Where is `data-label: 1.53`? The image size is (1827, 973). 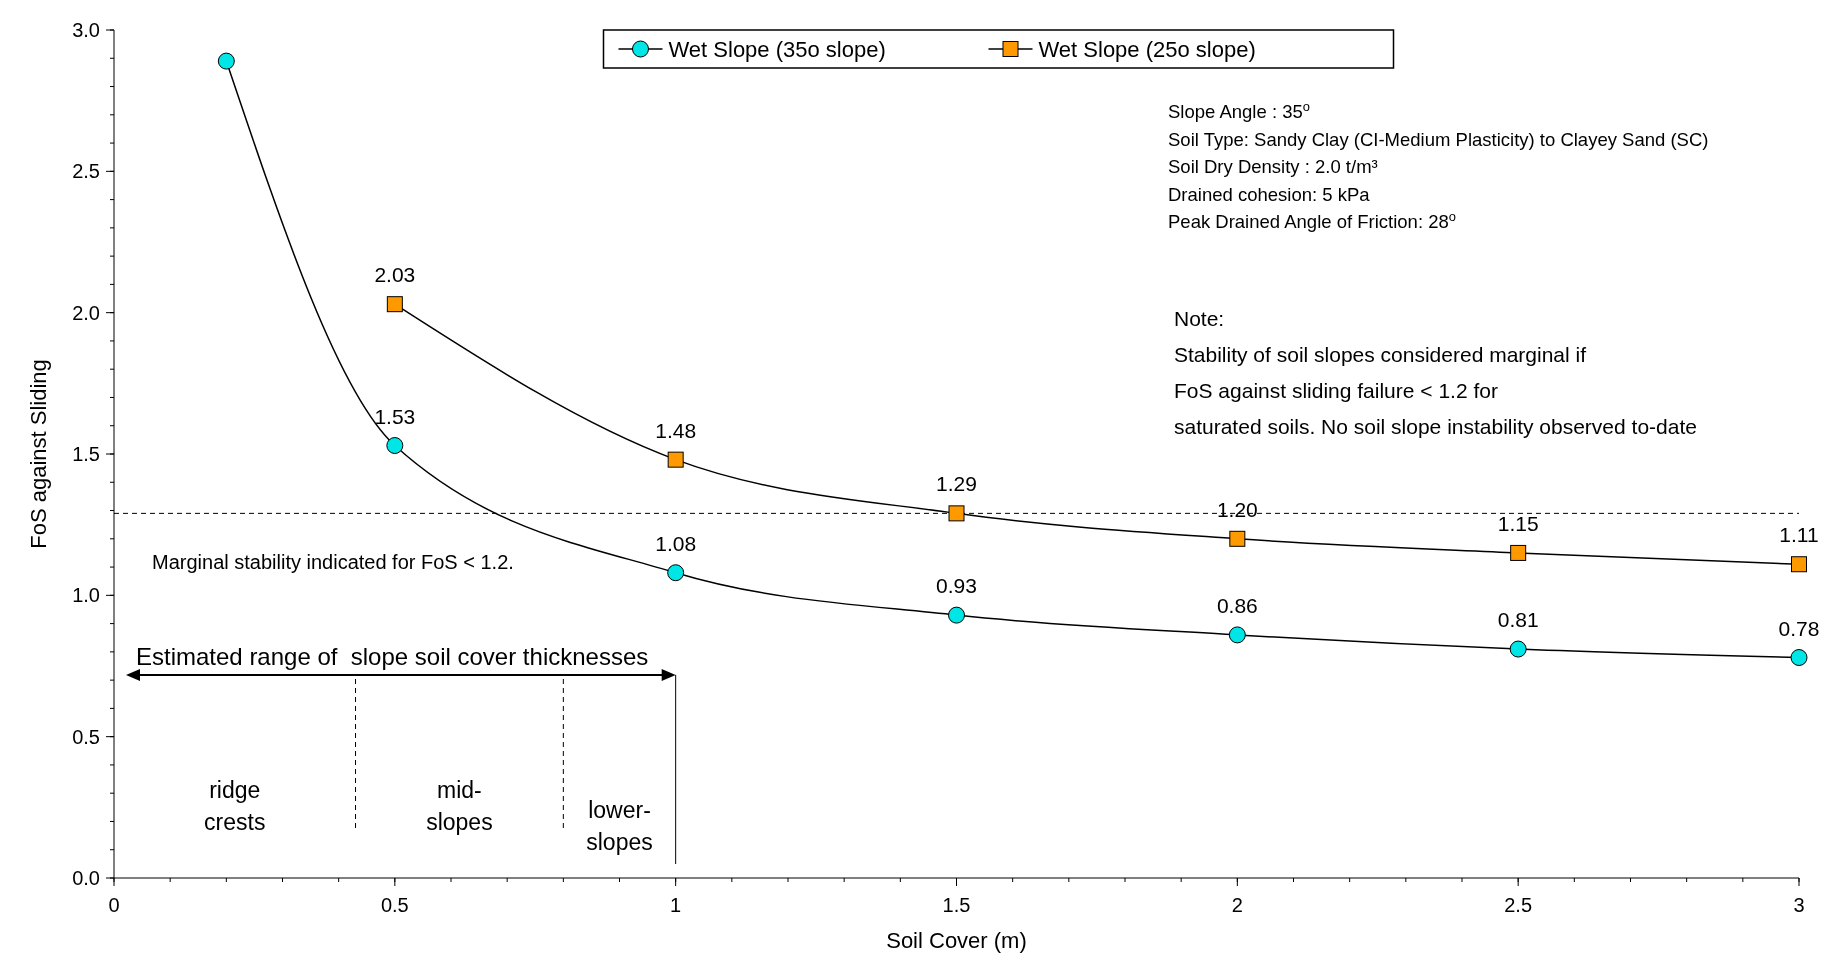 data-label: 1.53 is located at coordinates (395, 416).